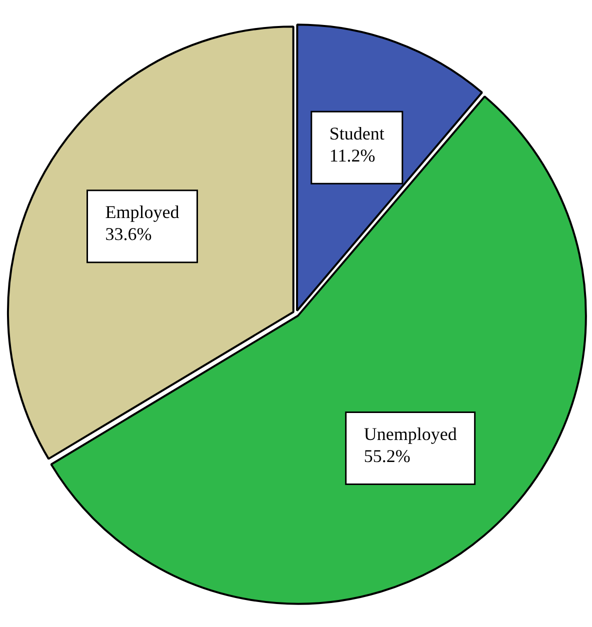 The height and width of the screenshot is (627, 592). What do you see at coordinates (356, 133) in the screenshot?
I see `slice-label: Student` at bounding box center [356, 133].